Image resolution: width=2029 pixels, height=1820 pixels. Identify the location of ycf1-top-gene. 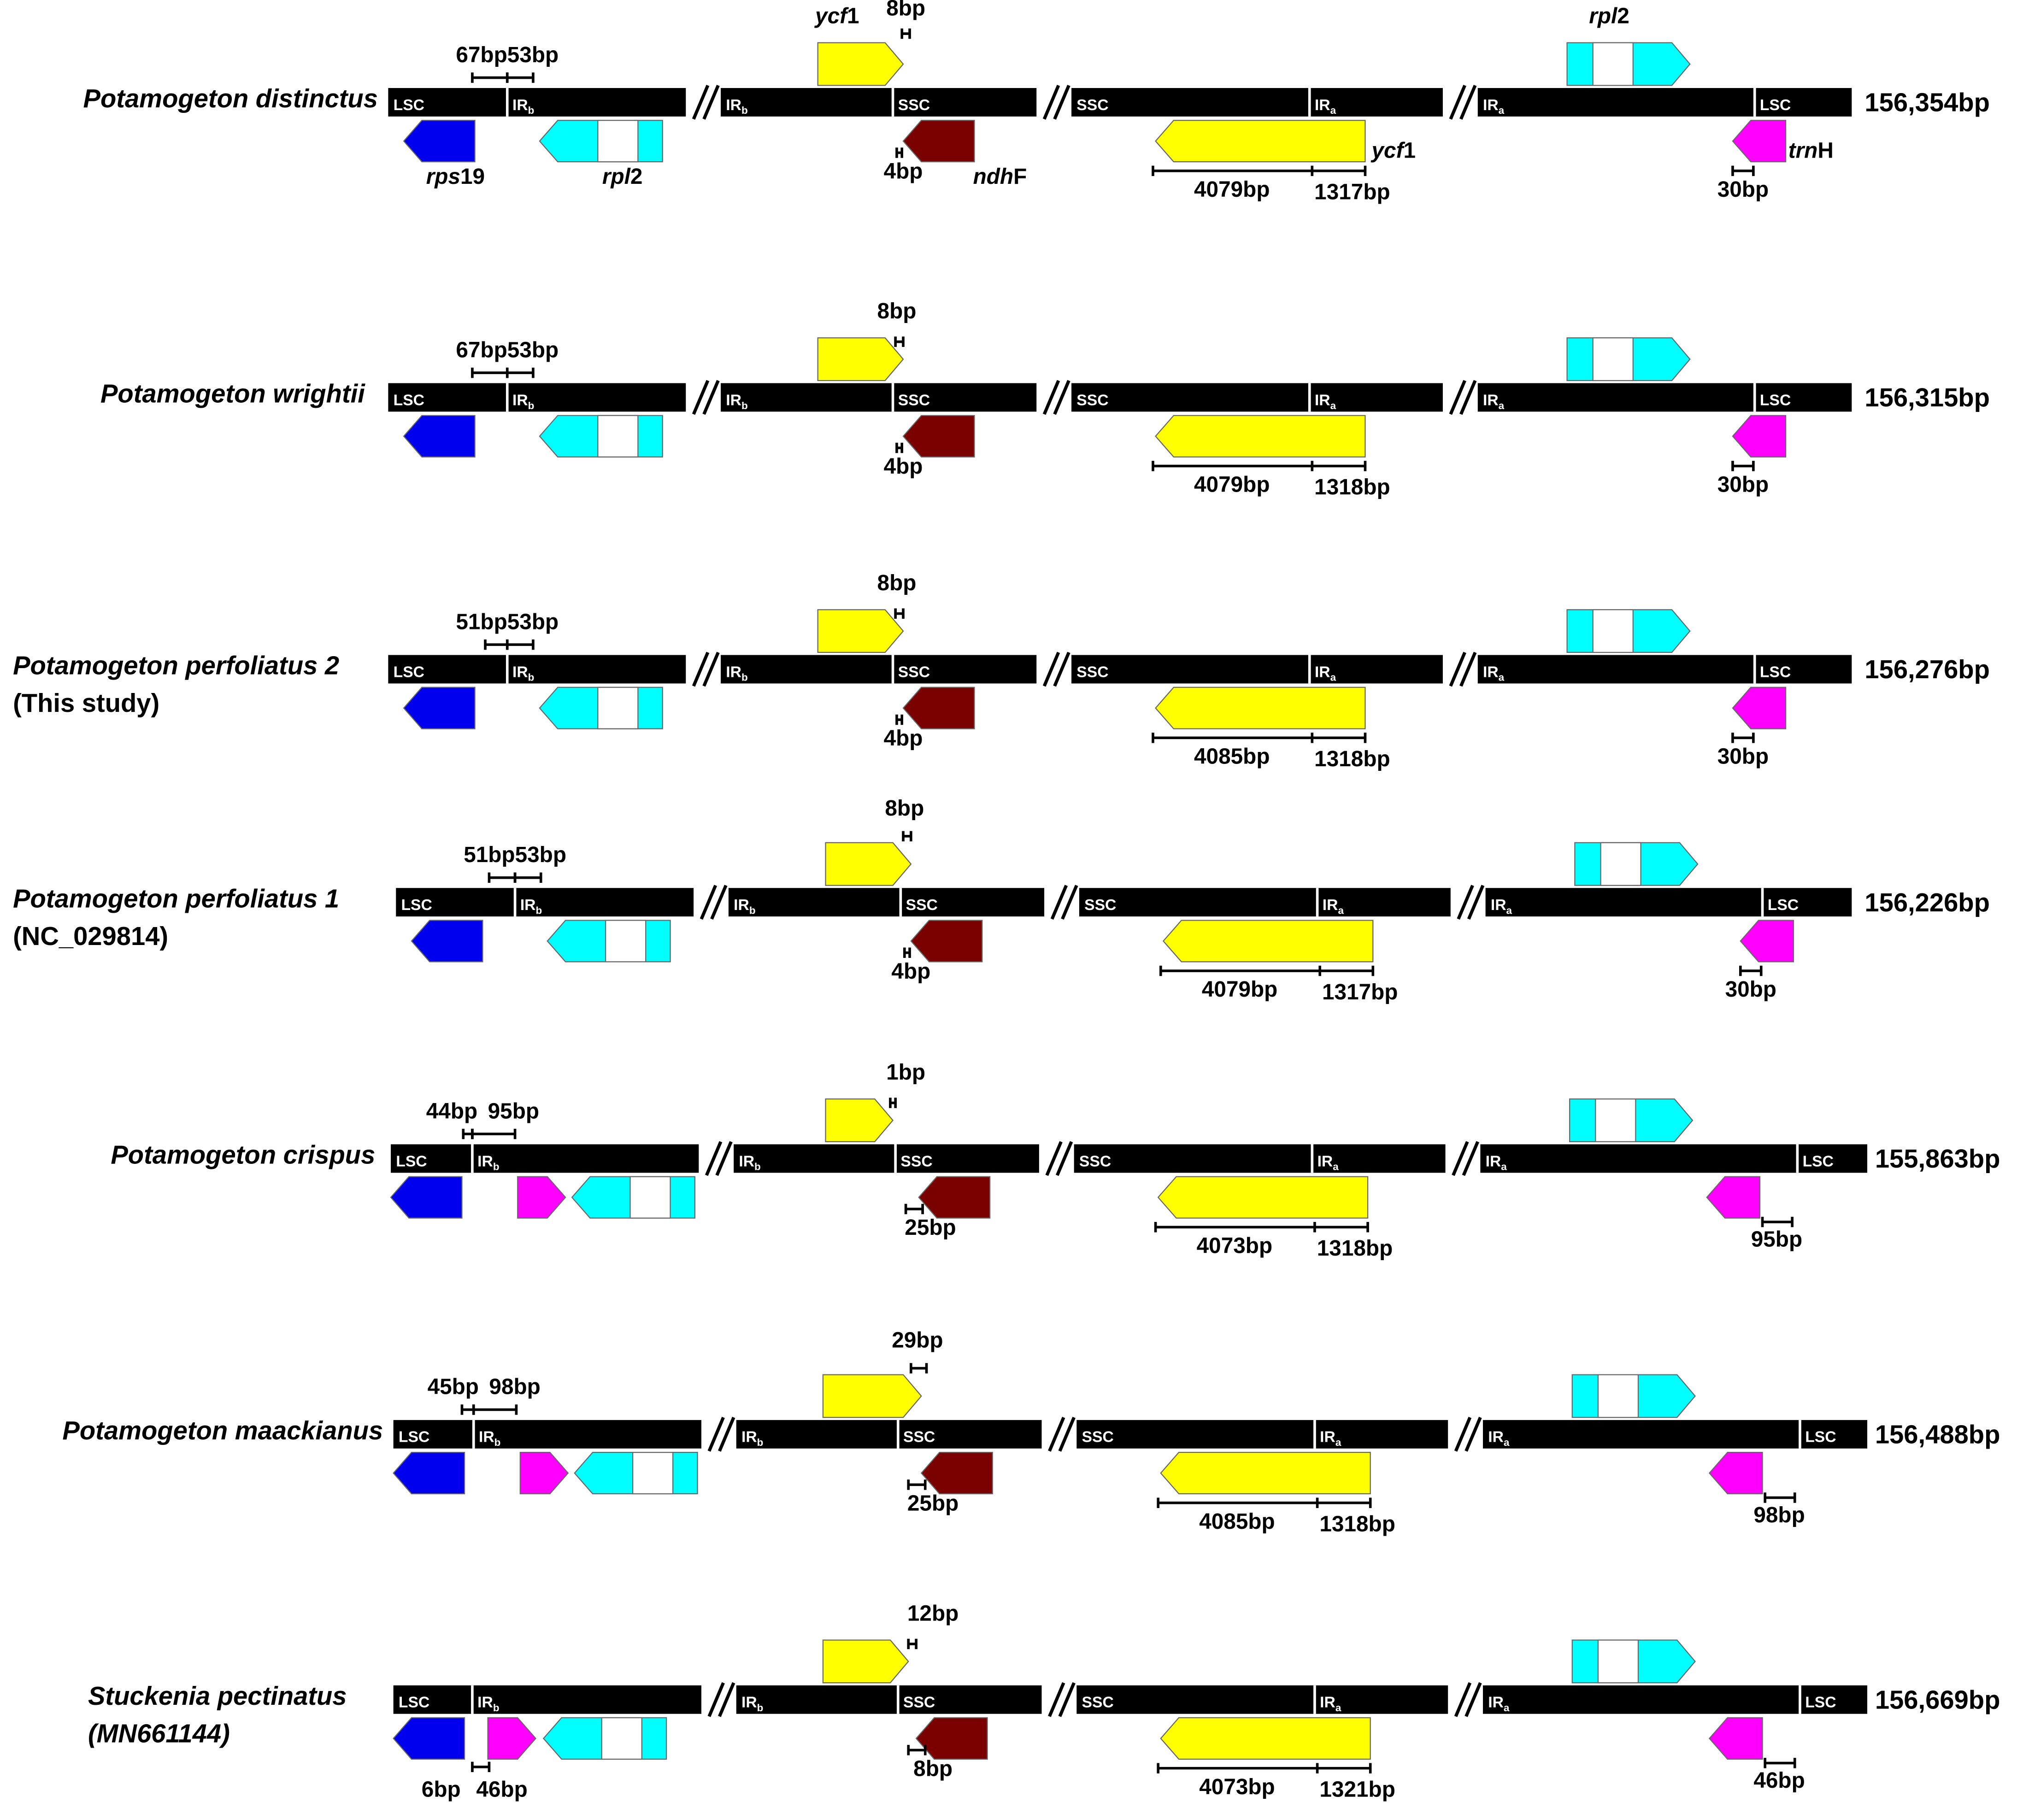
(860, 631).